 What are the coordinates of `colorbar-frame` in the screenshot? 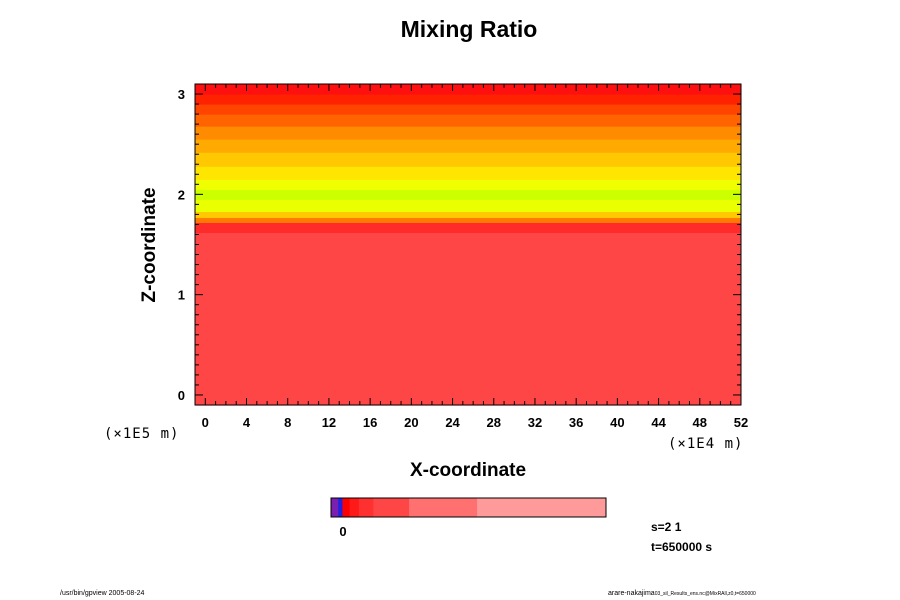 It's located at (468, 507).